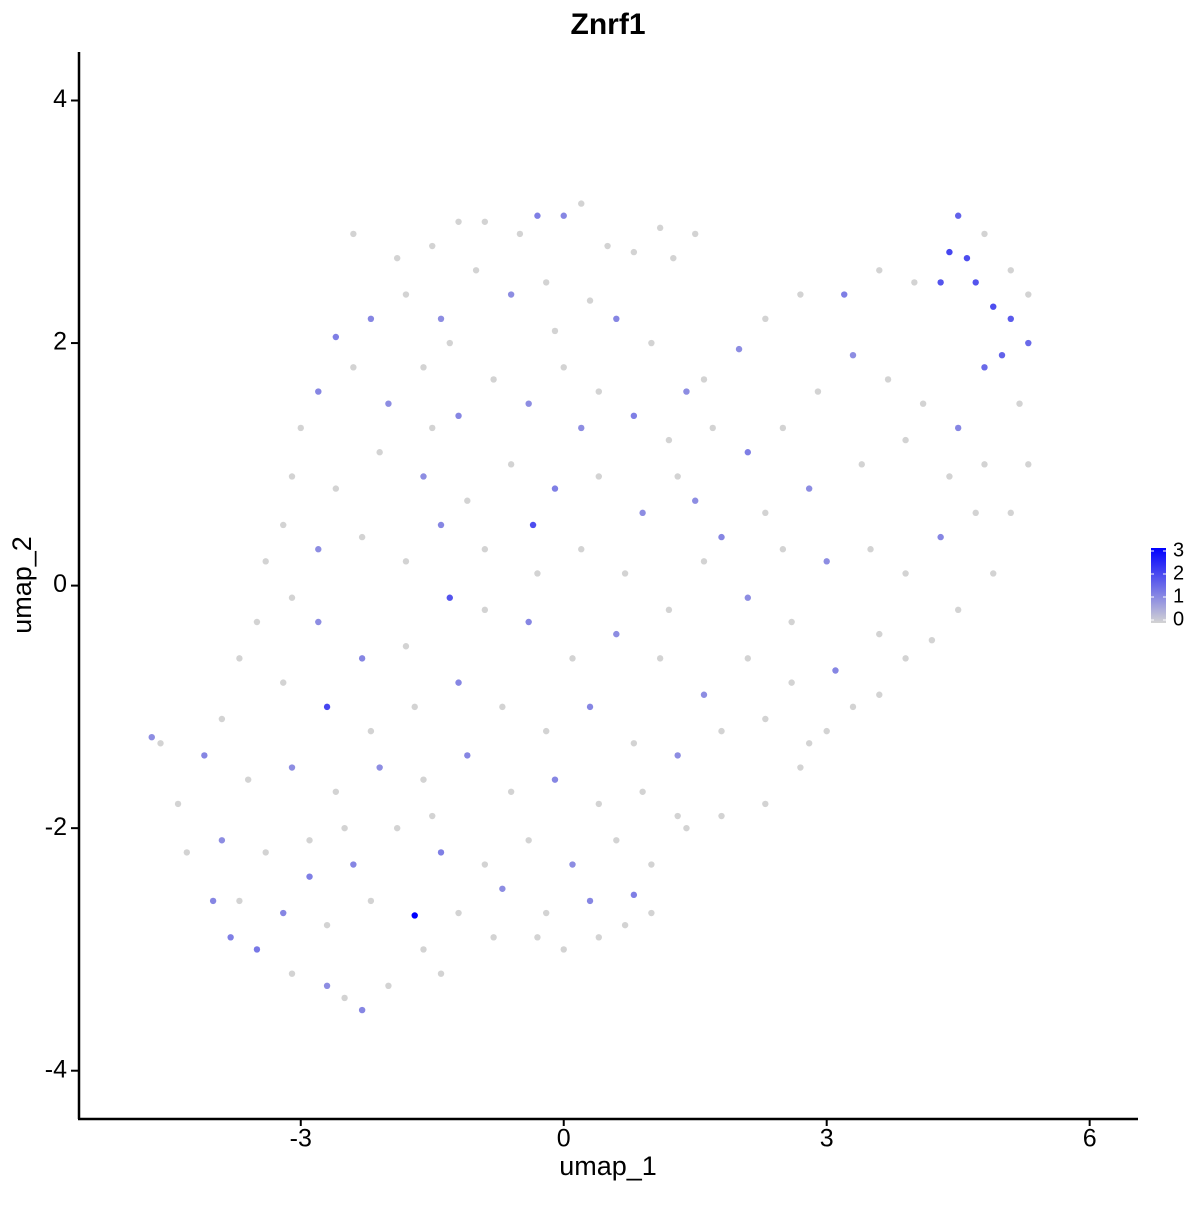  I want to click on x-tick-label: 3, so click(827, 1139).